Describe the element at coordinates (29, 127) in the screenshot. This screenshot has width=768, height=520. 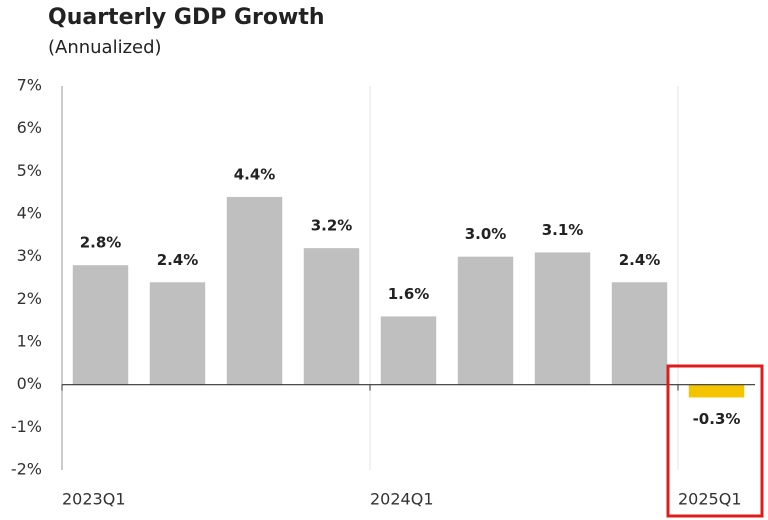
I see `y-tick-label: 6%` at that location.